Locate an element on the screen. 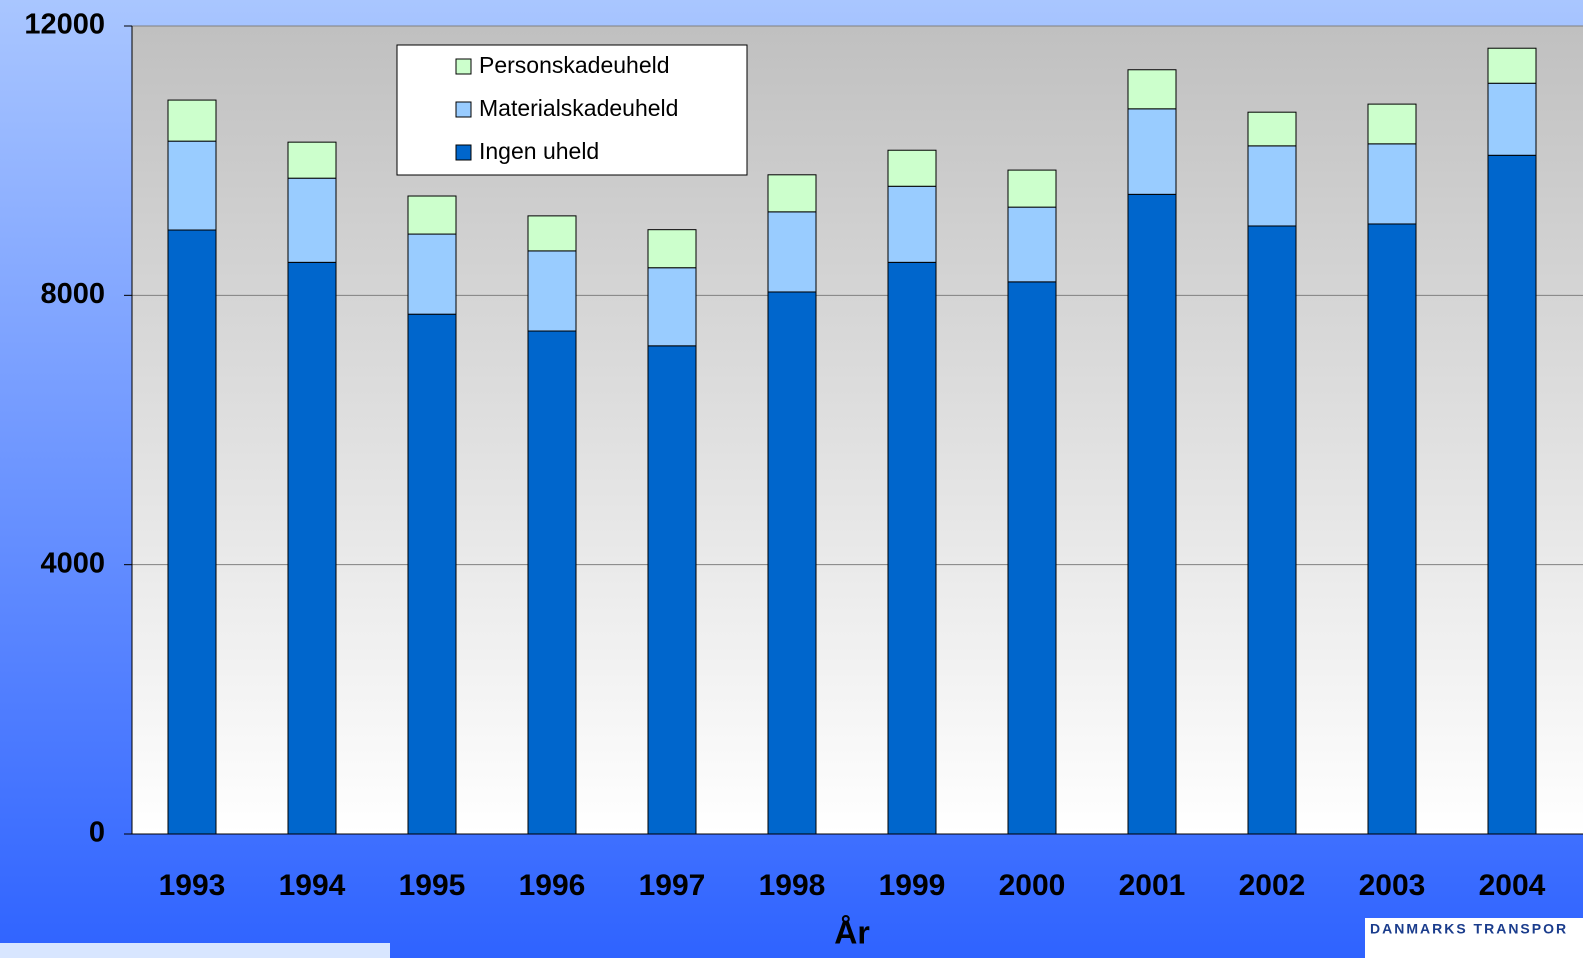 This screenshot has width=1583, height=963. y-tick-label: 8000 is located at coordinates (72, 294).